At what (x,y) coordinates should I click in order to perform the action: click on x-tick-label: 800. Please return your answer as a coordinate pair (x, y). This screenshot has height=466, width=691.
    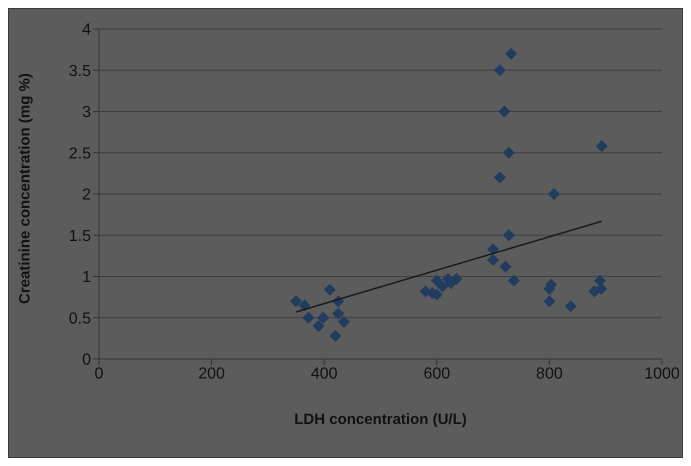
    Looking at the image, I should click on (549, 373).